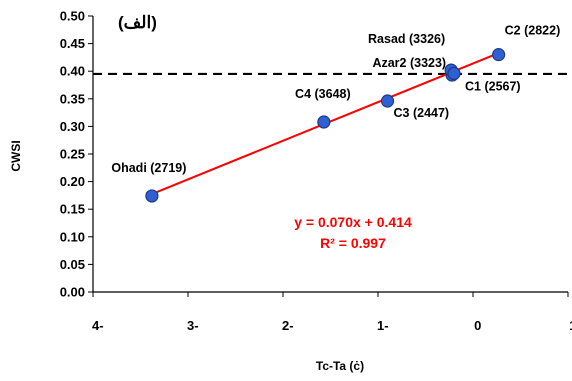 The image size is (572, 381). Describe the element at coordinates (533, 31) in the screenshot. I see `point-label: C2 (2822)` at that location.